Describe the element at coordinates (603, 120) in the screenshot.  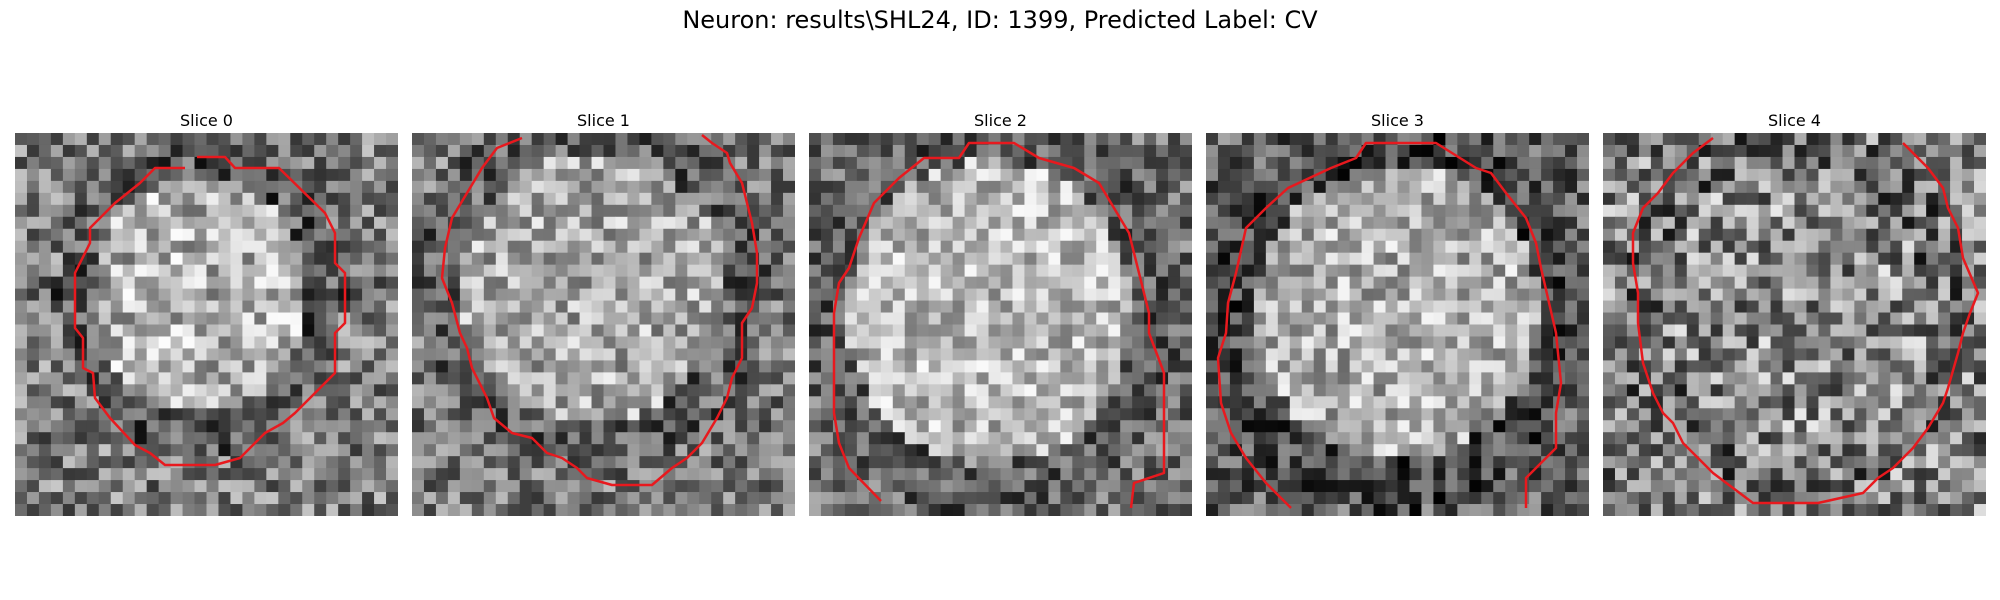
I see `slice-title: Slice 1` at that location.